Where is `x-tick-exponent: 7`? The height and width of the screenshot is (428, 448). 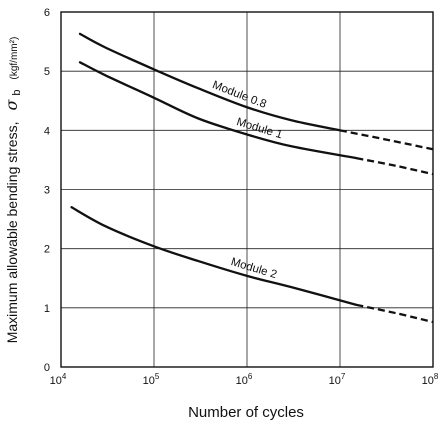
x-tick-exponent: 7 is located at coordinates (343, 376).